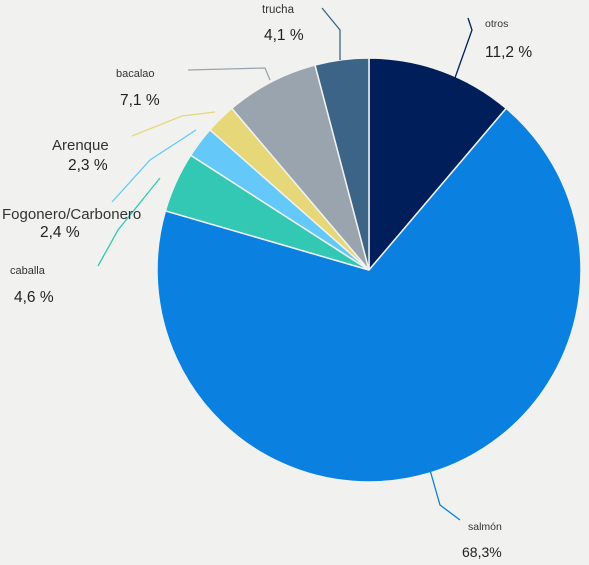 Image resolution: width=589 pixels, height=565 pixels. Describe the element at coordinates (80, 145) in the screenshot. I see `slice-label-arenque: Arenque` at that location.